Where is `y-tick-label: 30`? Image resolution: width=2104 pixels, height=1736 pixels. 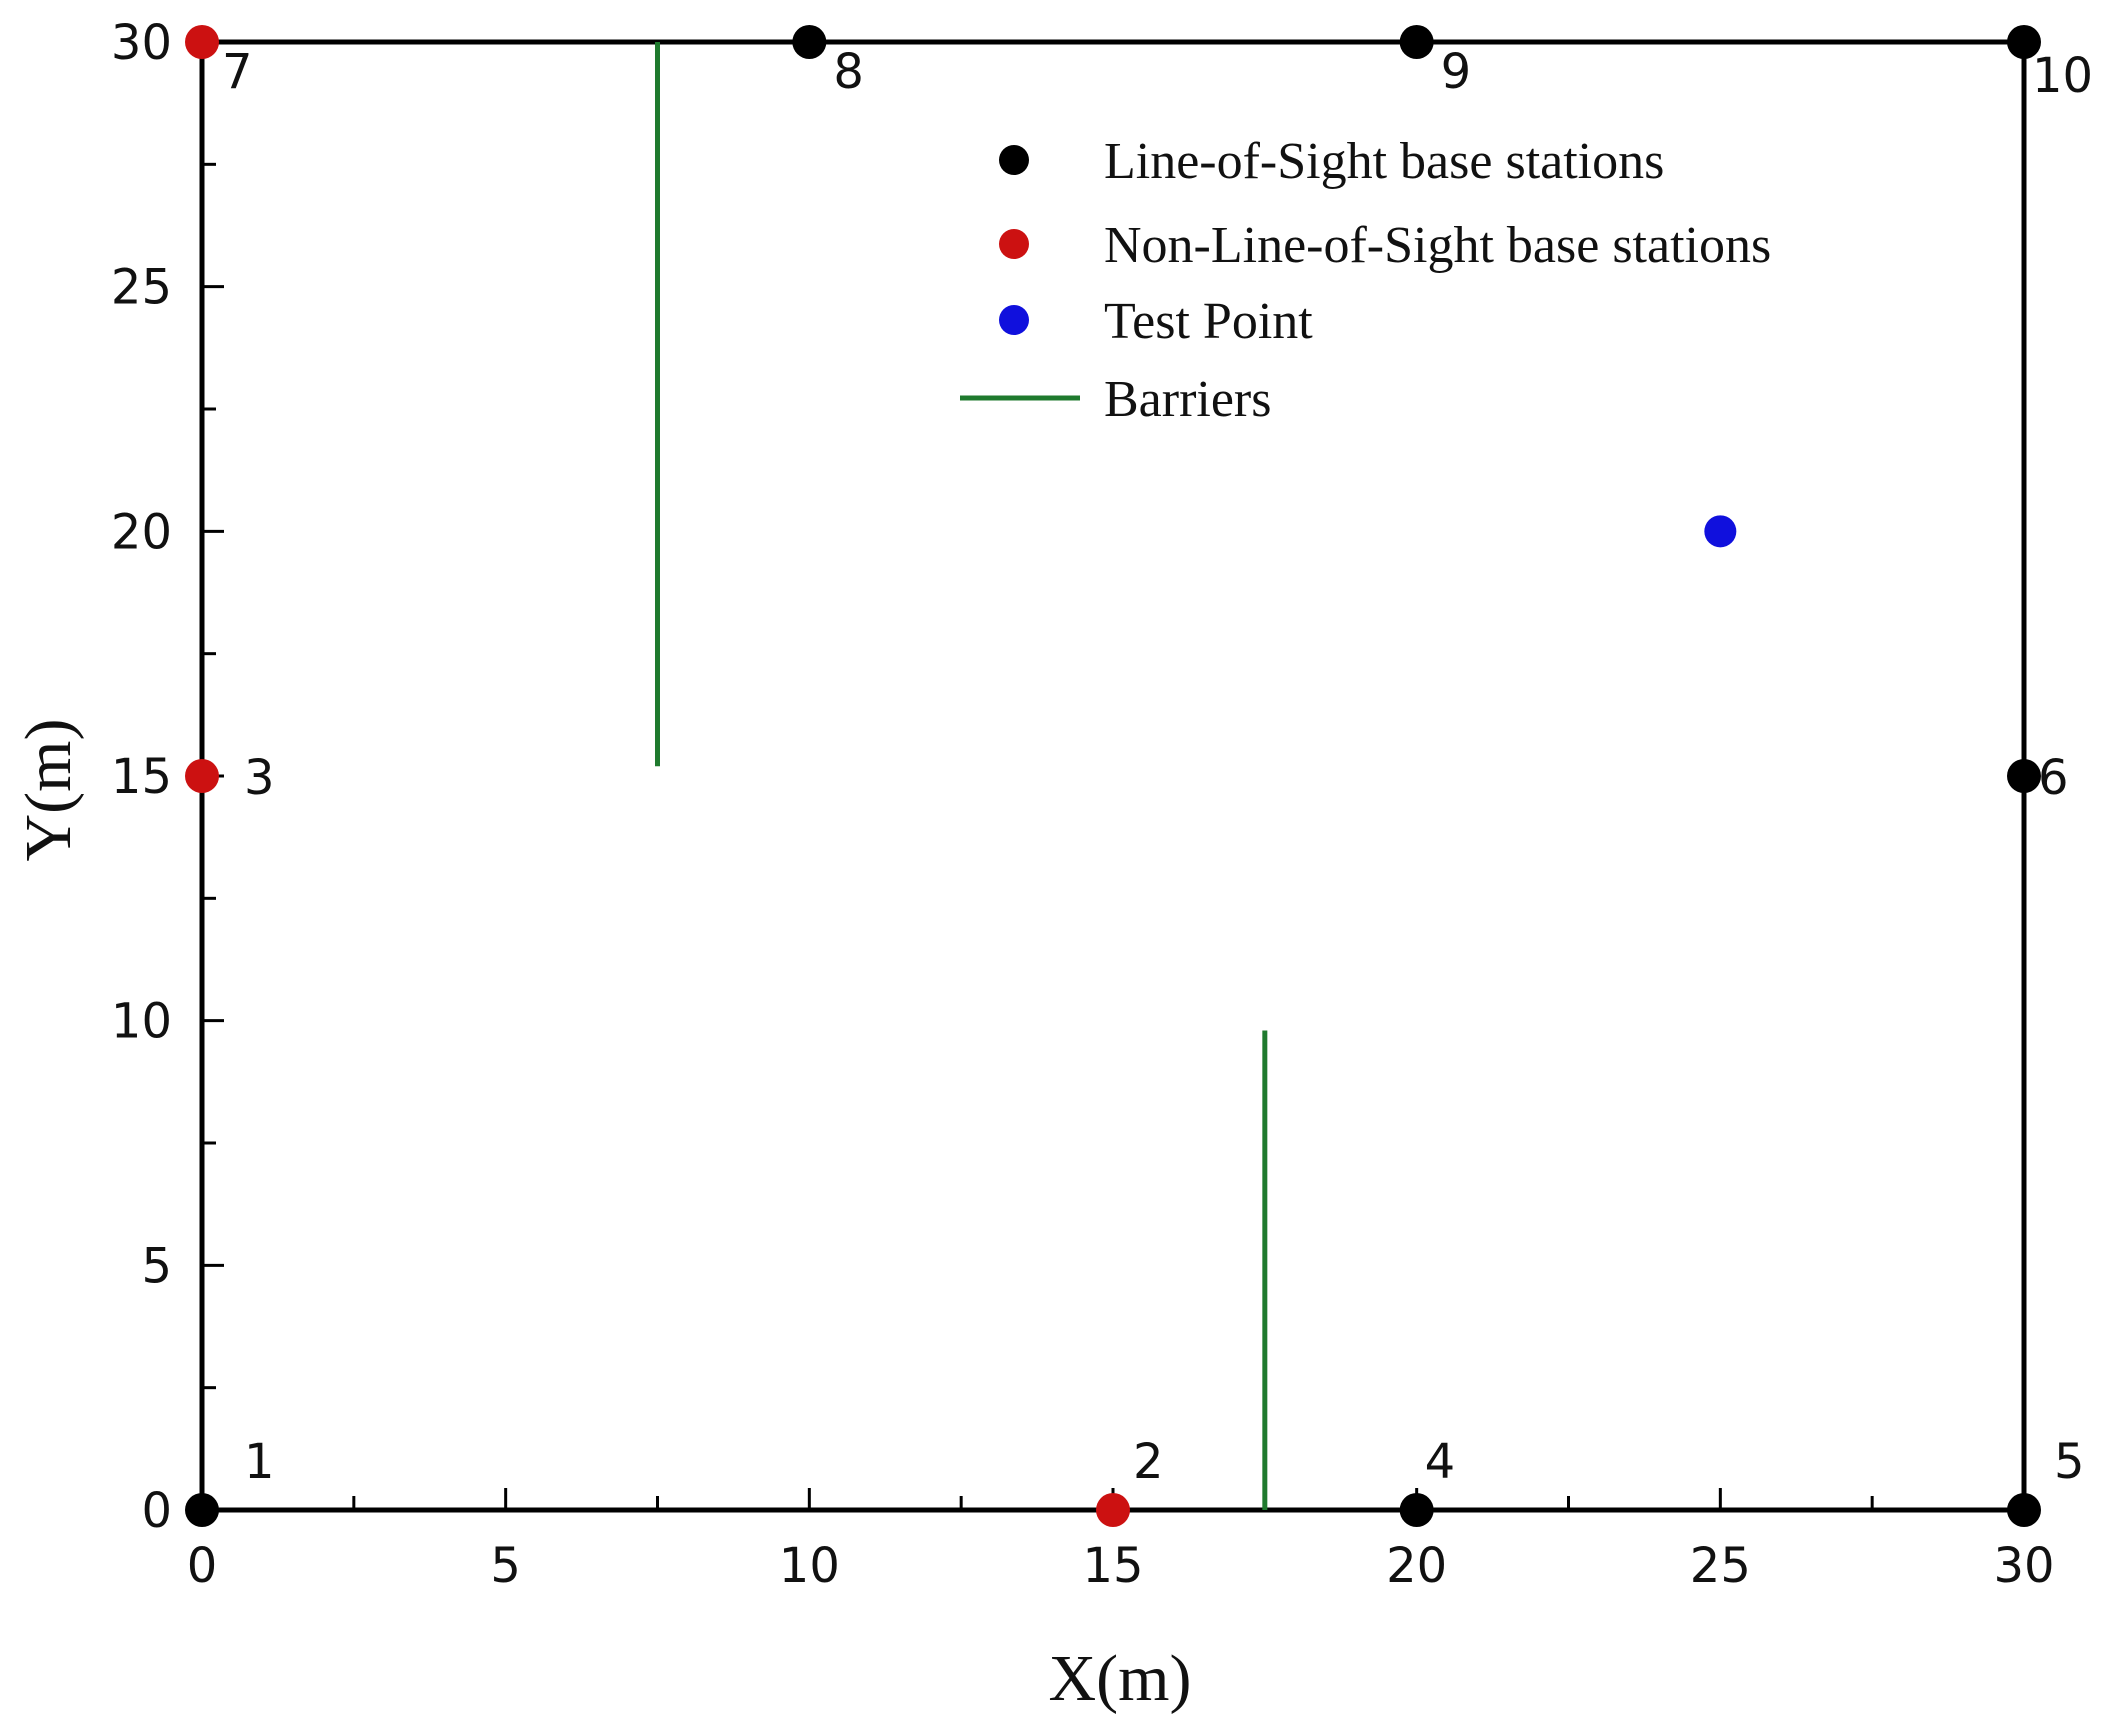
y-tick-label: 30 is located at coordinates (141, 43).